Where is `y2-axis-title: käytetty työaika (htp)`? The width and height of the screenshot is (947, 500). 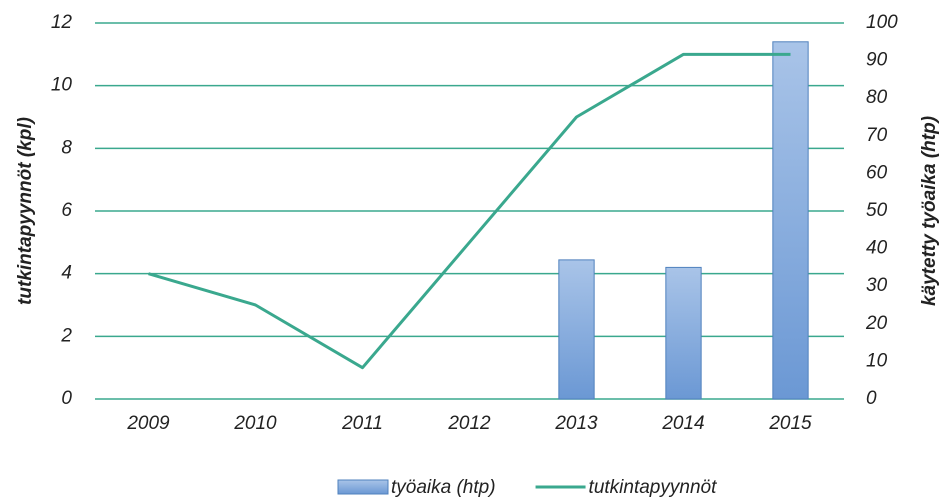
y2-axis-title: käytetty työaika (htp) is located at coordinates (929, 211).